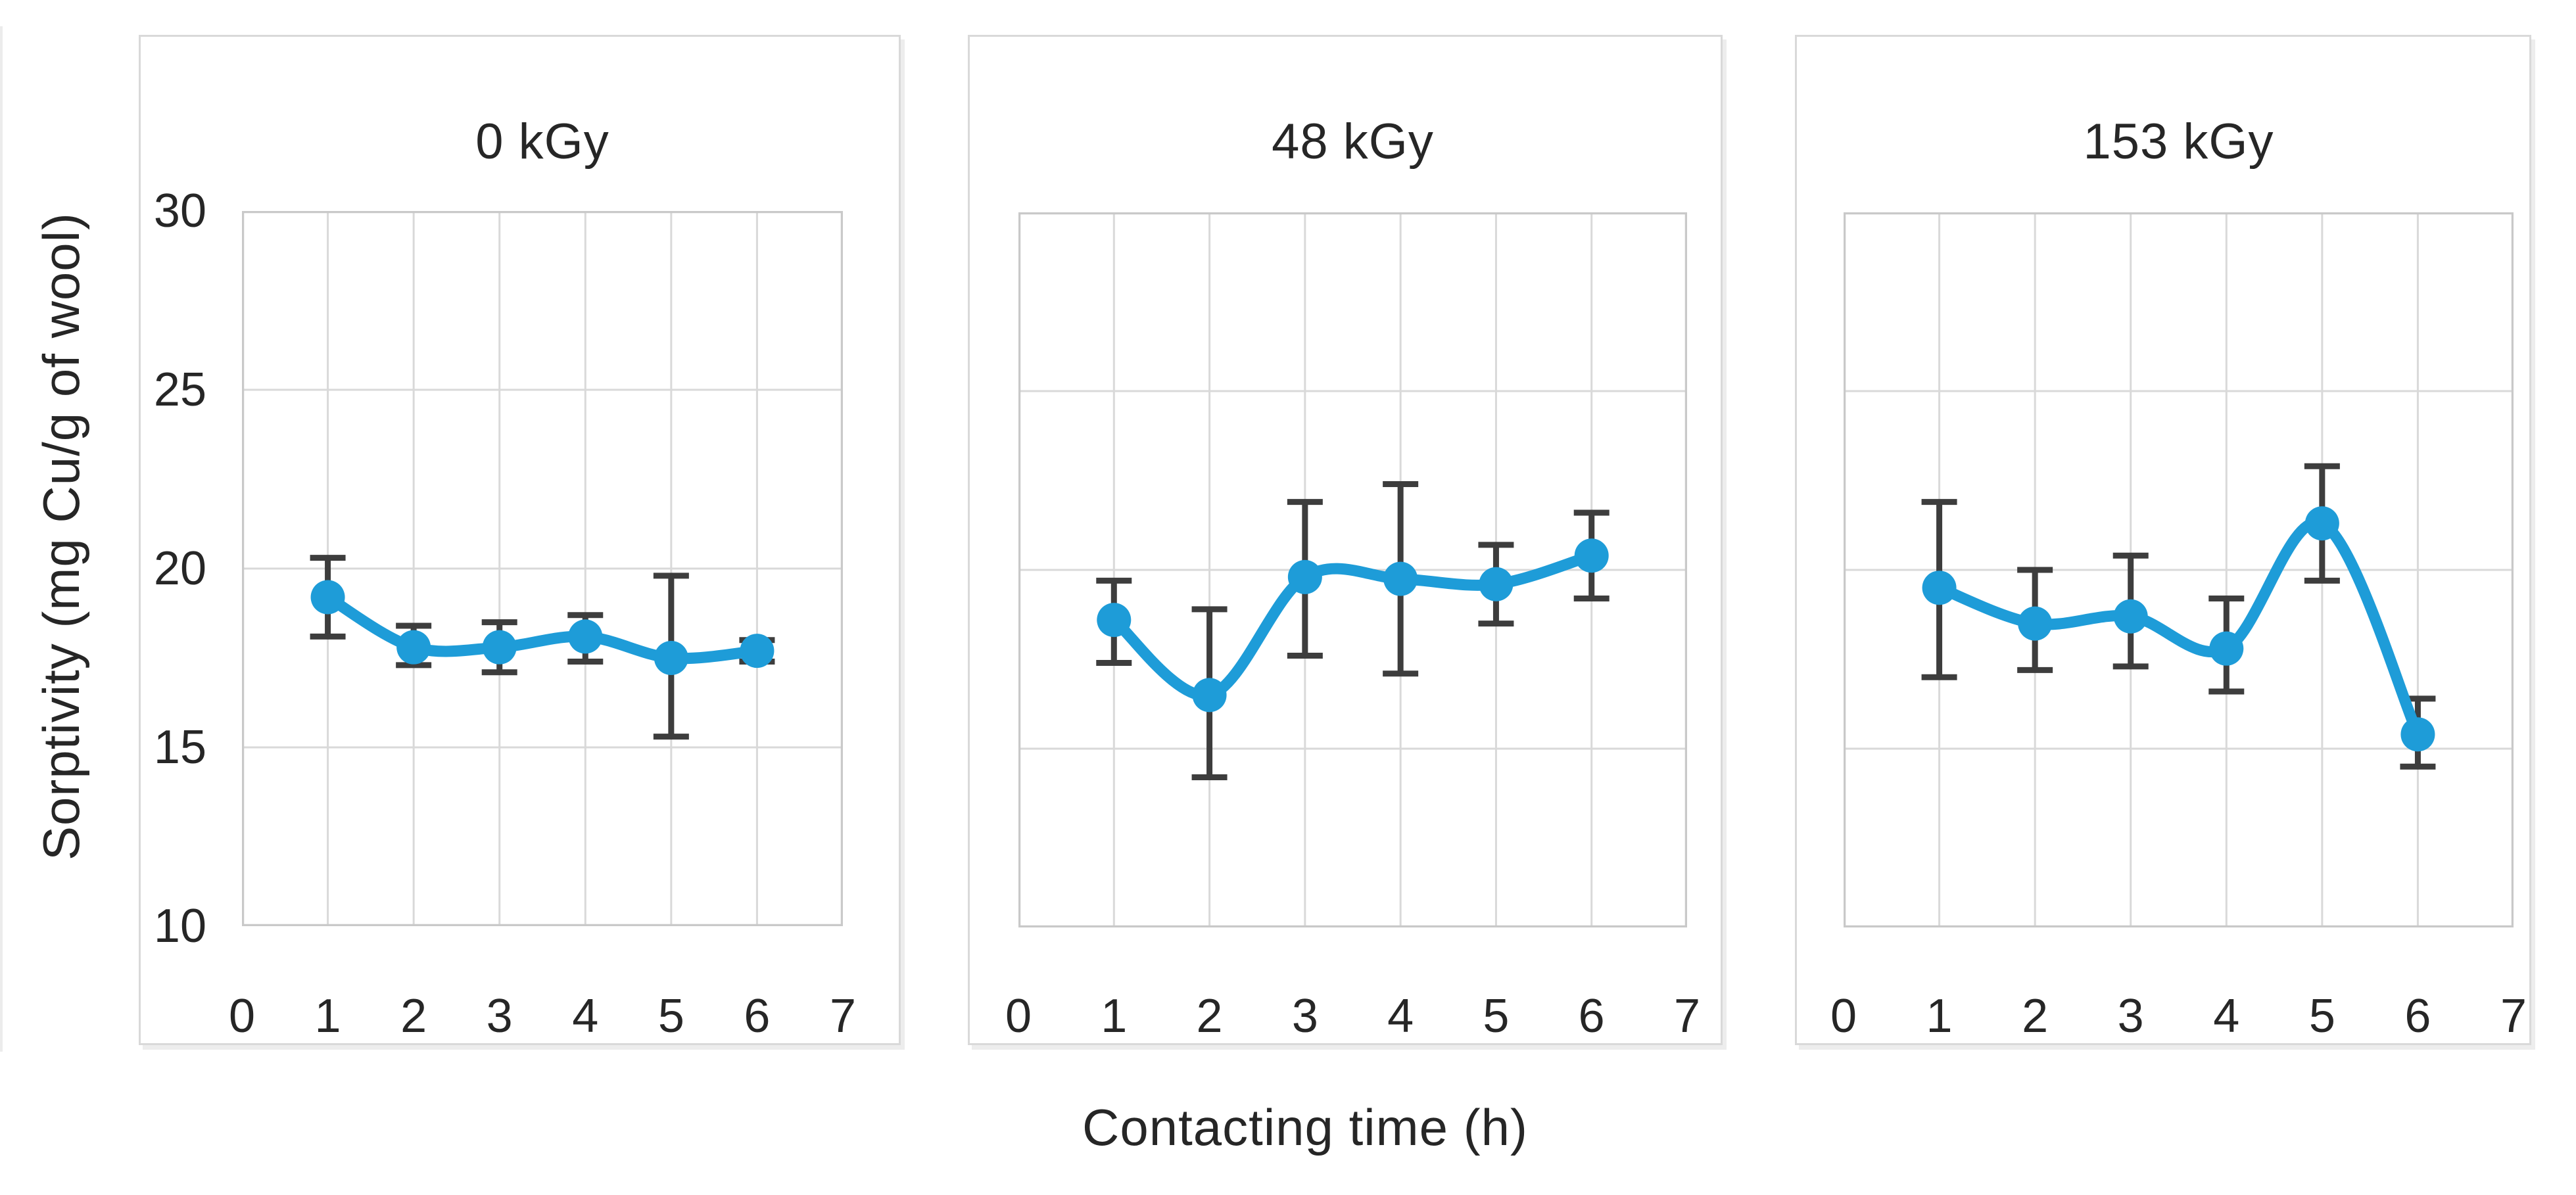 The width and height of the screenshot is (2576, 1195). Describe the element at coordinates (180, 747) in the screenshot. I see `y-tick-label: 15` at that location.